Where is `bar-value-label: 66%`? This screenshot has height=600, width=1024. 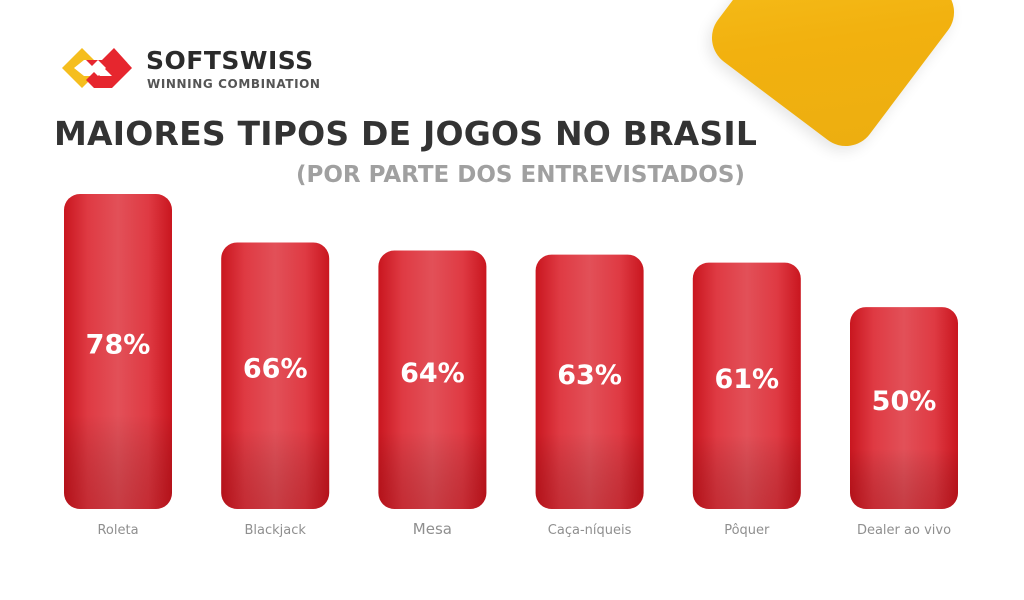 bar-value-label: 66% is located at coordinates (275, 369).